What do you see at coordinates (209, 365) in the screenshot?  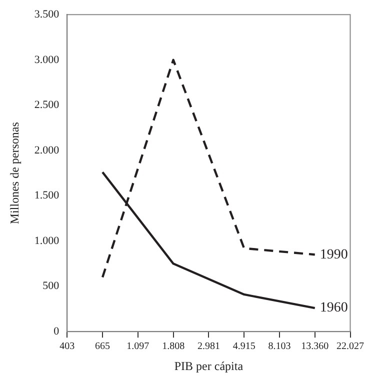 I see `x-axis-title: PIB per cápita` at bounding box center [209, 365].